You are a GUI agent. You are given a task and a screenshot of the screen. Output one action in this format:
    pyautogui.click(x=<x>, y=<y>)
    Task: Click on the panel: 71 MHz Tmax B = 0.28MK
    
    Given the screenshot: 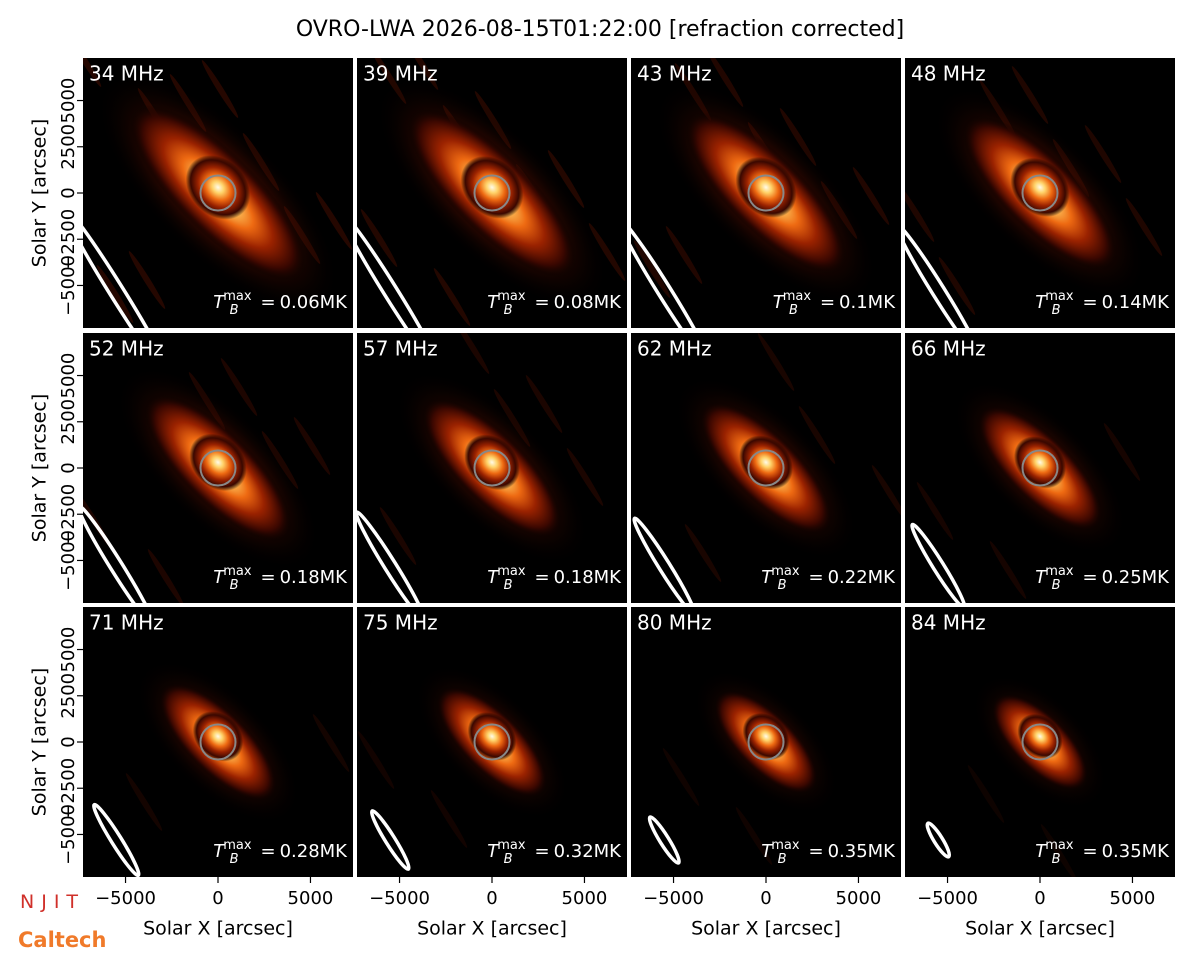 What is the action you would take?
    pyautogui.click(x=218, y=742)
    